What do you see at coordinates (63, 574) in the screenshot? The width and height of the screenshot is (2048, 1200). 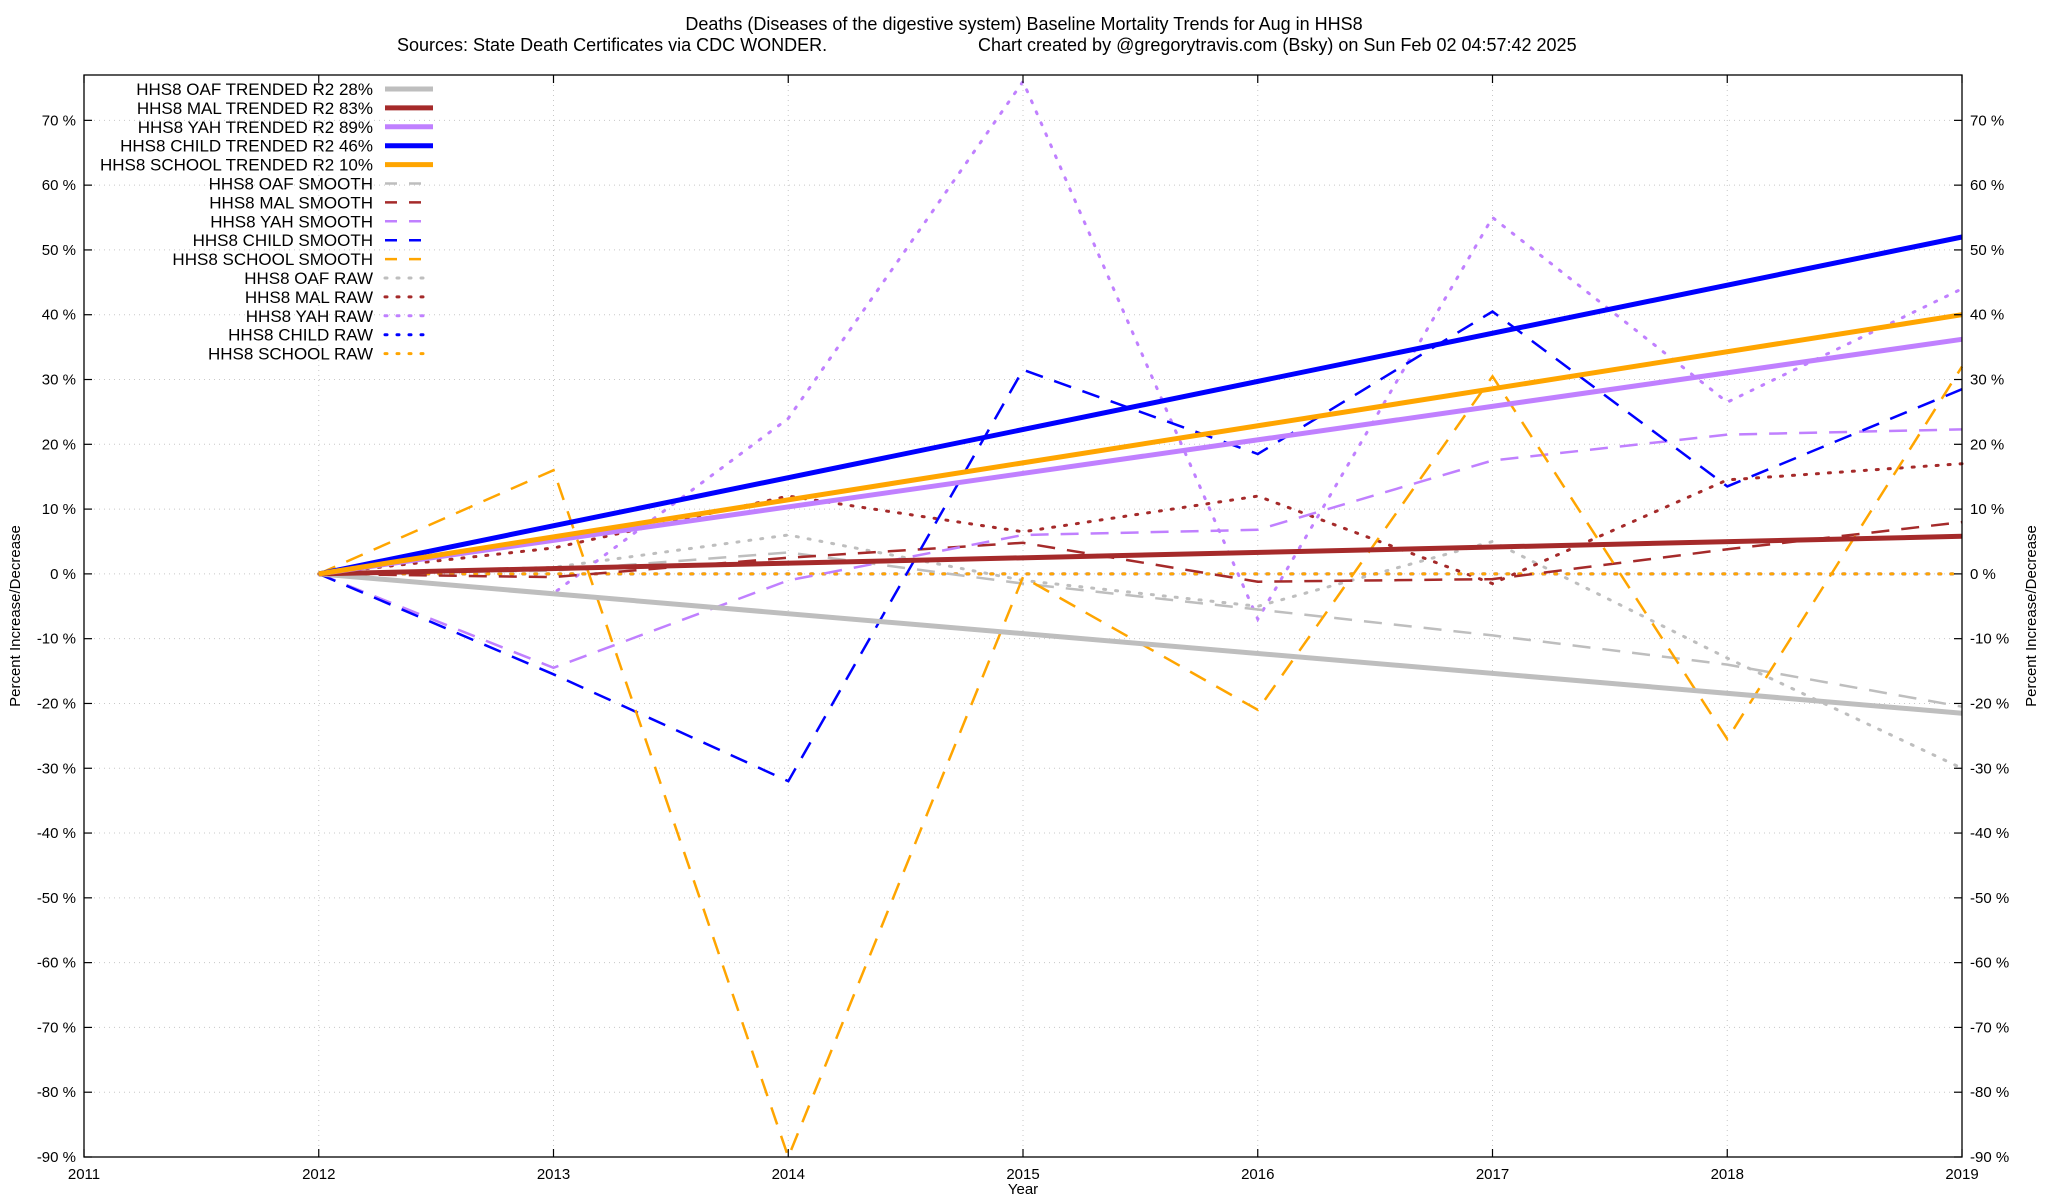 I see `y-tick-label: 0 %` at bounding box center [63, 574].